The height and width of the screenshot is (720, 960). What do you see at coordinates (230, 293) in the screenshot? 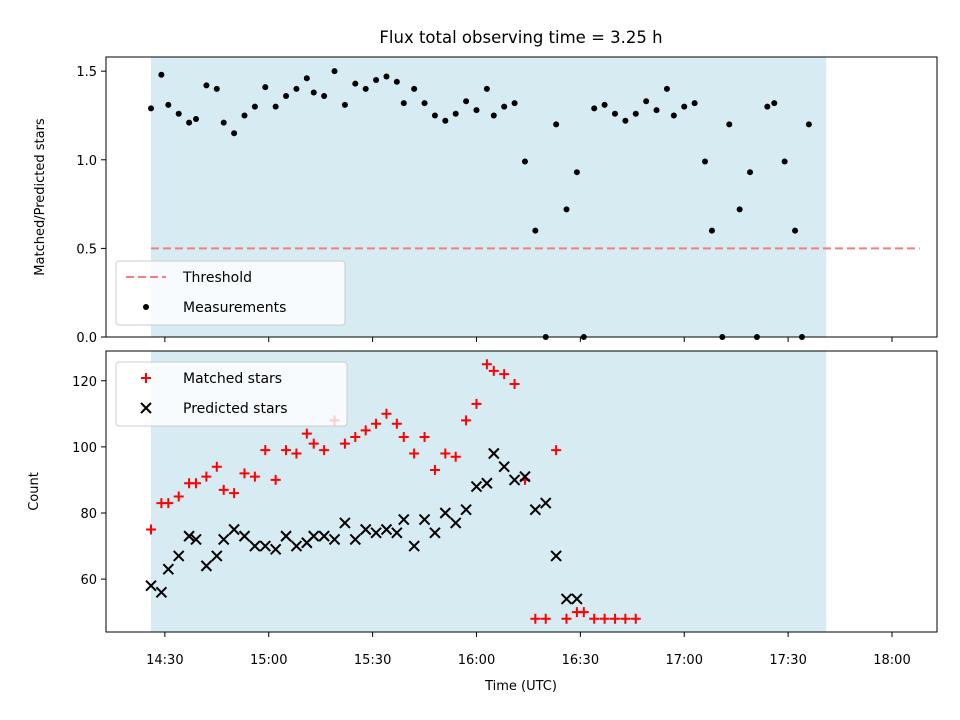
I see `ratio-legend: Threshold Measurements` at bounding box center [230, 293].